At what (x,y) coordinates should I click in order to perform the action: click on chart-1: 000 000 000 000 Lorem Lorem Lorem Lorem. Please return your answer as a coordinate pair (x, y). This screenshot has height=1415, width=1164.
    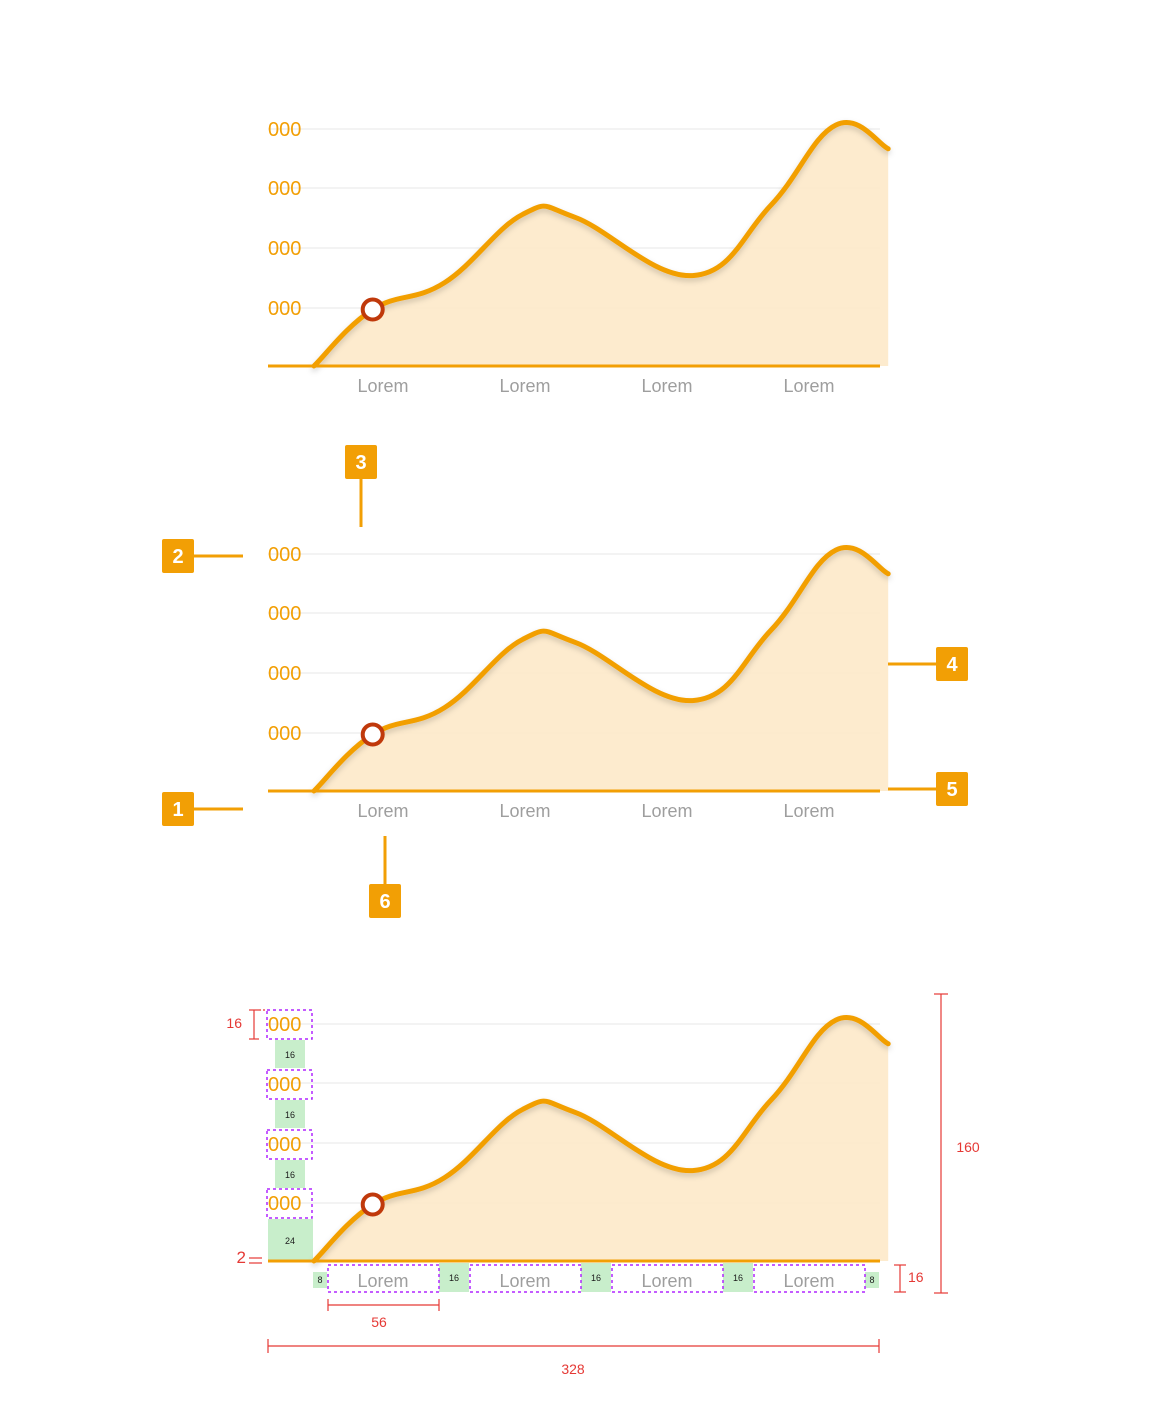
    Looking at the image, I should click on (579, 257).